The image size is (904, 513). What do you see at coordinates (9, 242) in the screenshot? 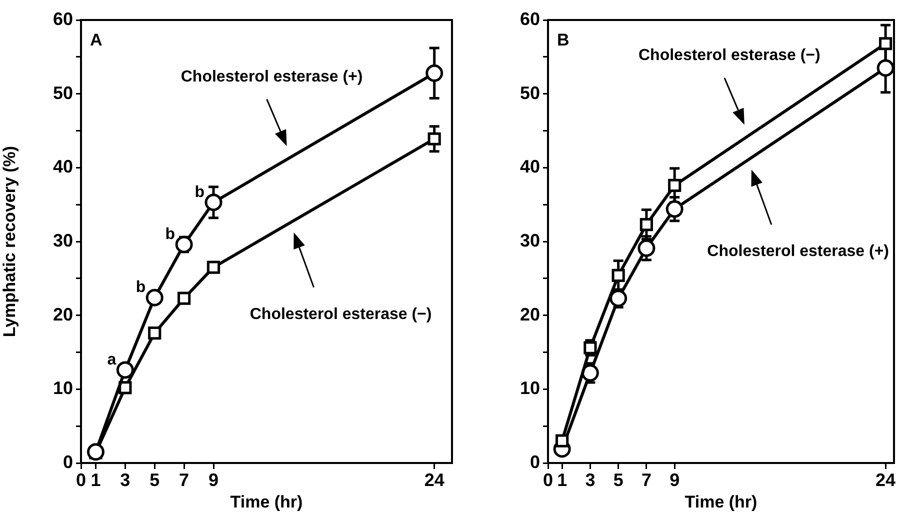
I see `y-axis-title: Lymphatic recovery (%)` at bounding box center [9, 242].